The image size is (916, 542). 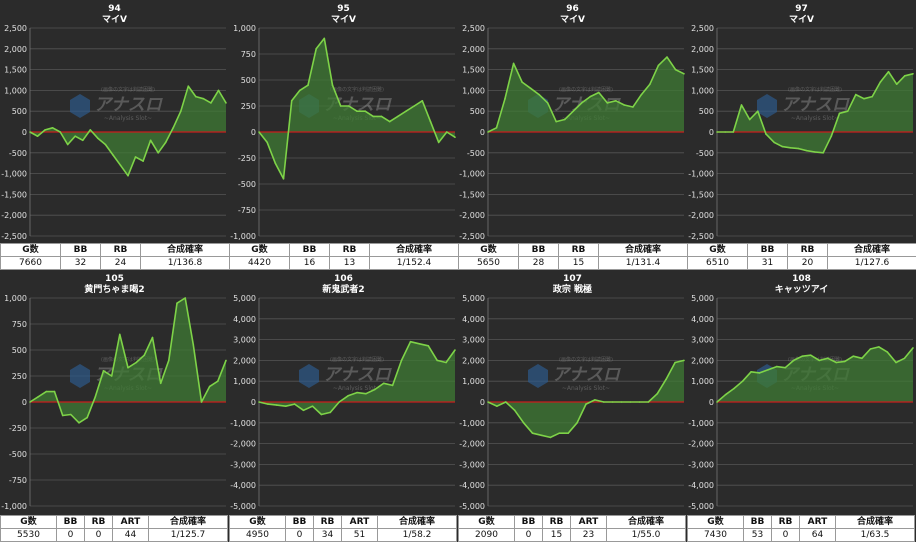 I want to click on stats-value: 28, so click(x=539, y=263).